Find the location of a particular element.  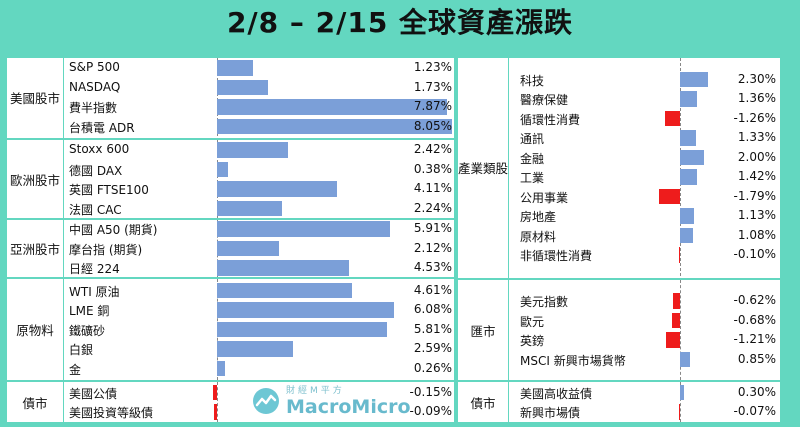

value-label: 2.59% is located at coordinates (432, 348).